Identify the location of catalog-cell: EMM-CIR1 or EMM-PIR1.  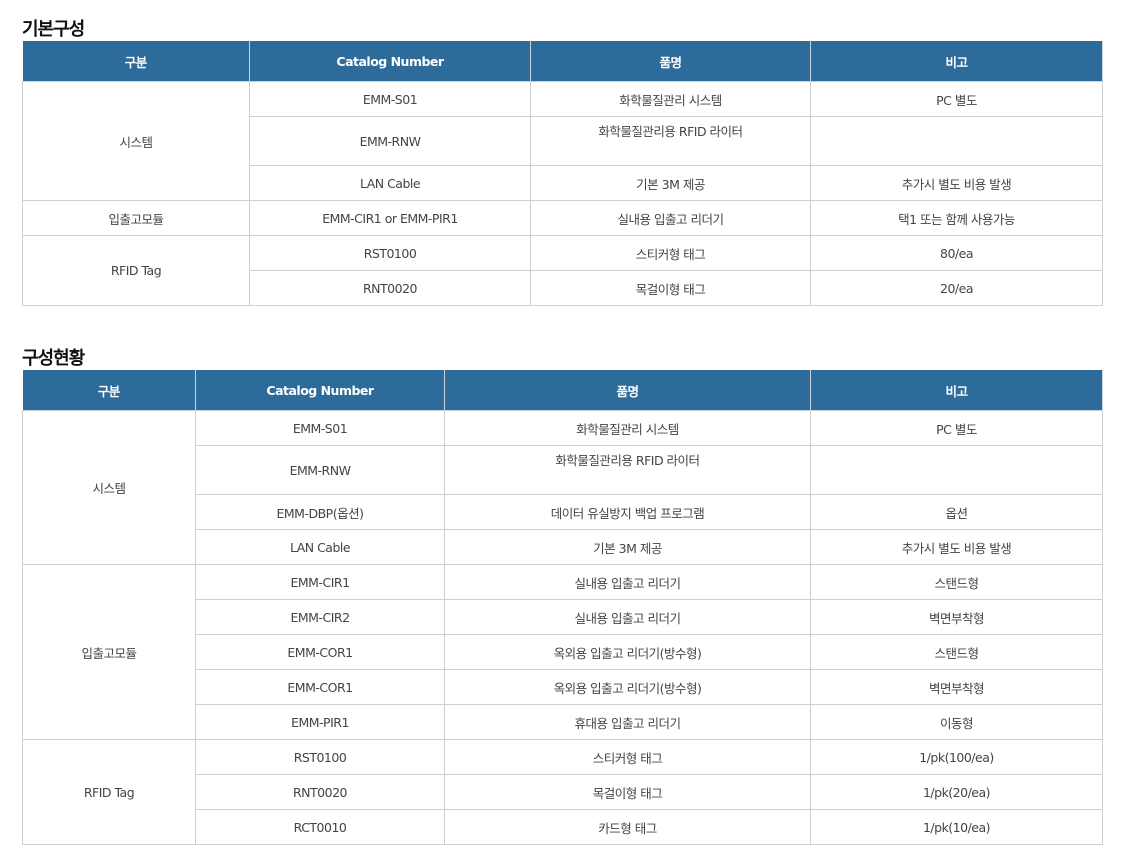
(390, 218).